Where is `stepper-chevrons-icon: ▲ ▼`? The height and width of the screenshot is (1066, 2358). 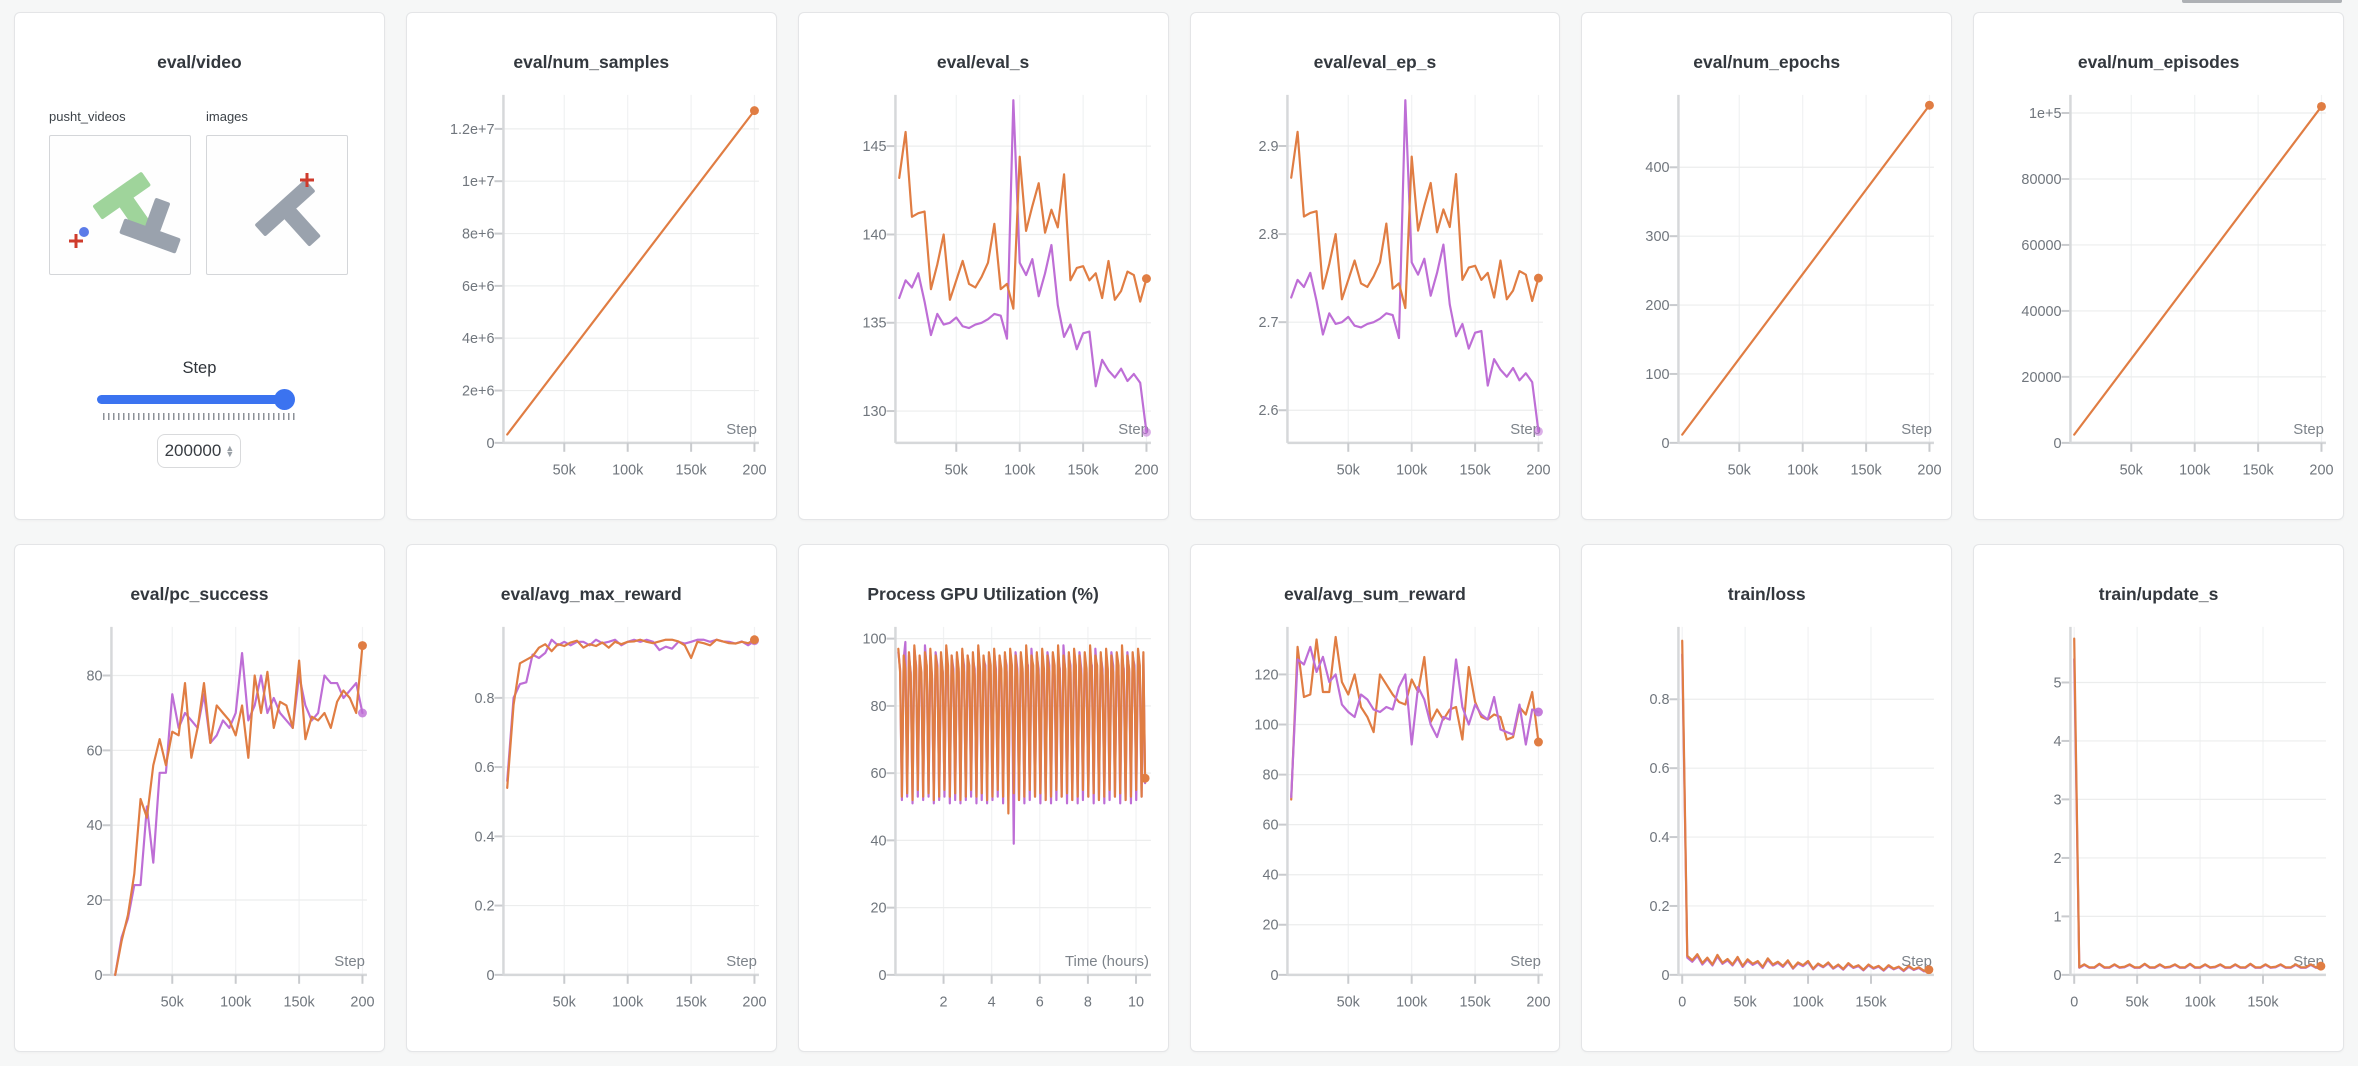
stepper-chevrons-icon: ▲ ▼ is located at coordinates (230, 451).